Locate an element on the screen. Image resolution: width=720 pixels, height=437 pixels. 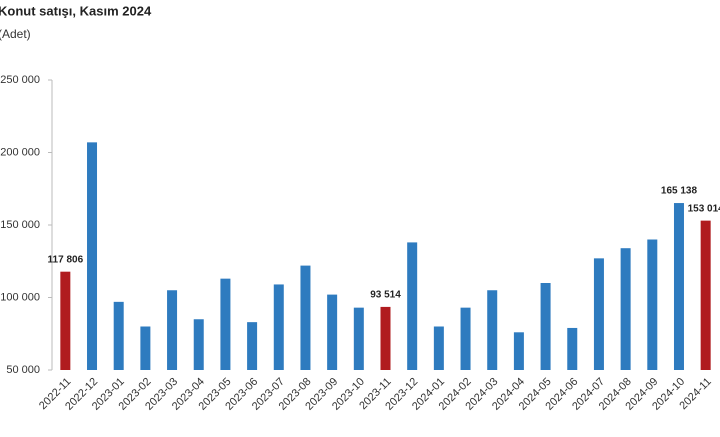
value-label: 93 514 is located at coordinates (385, 295).